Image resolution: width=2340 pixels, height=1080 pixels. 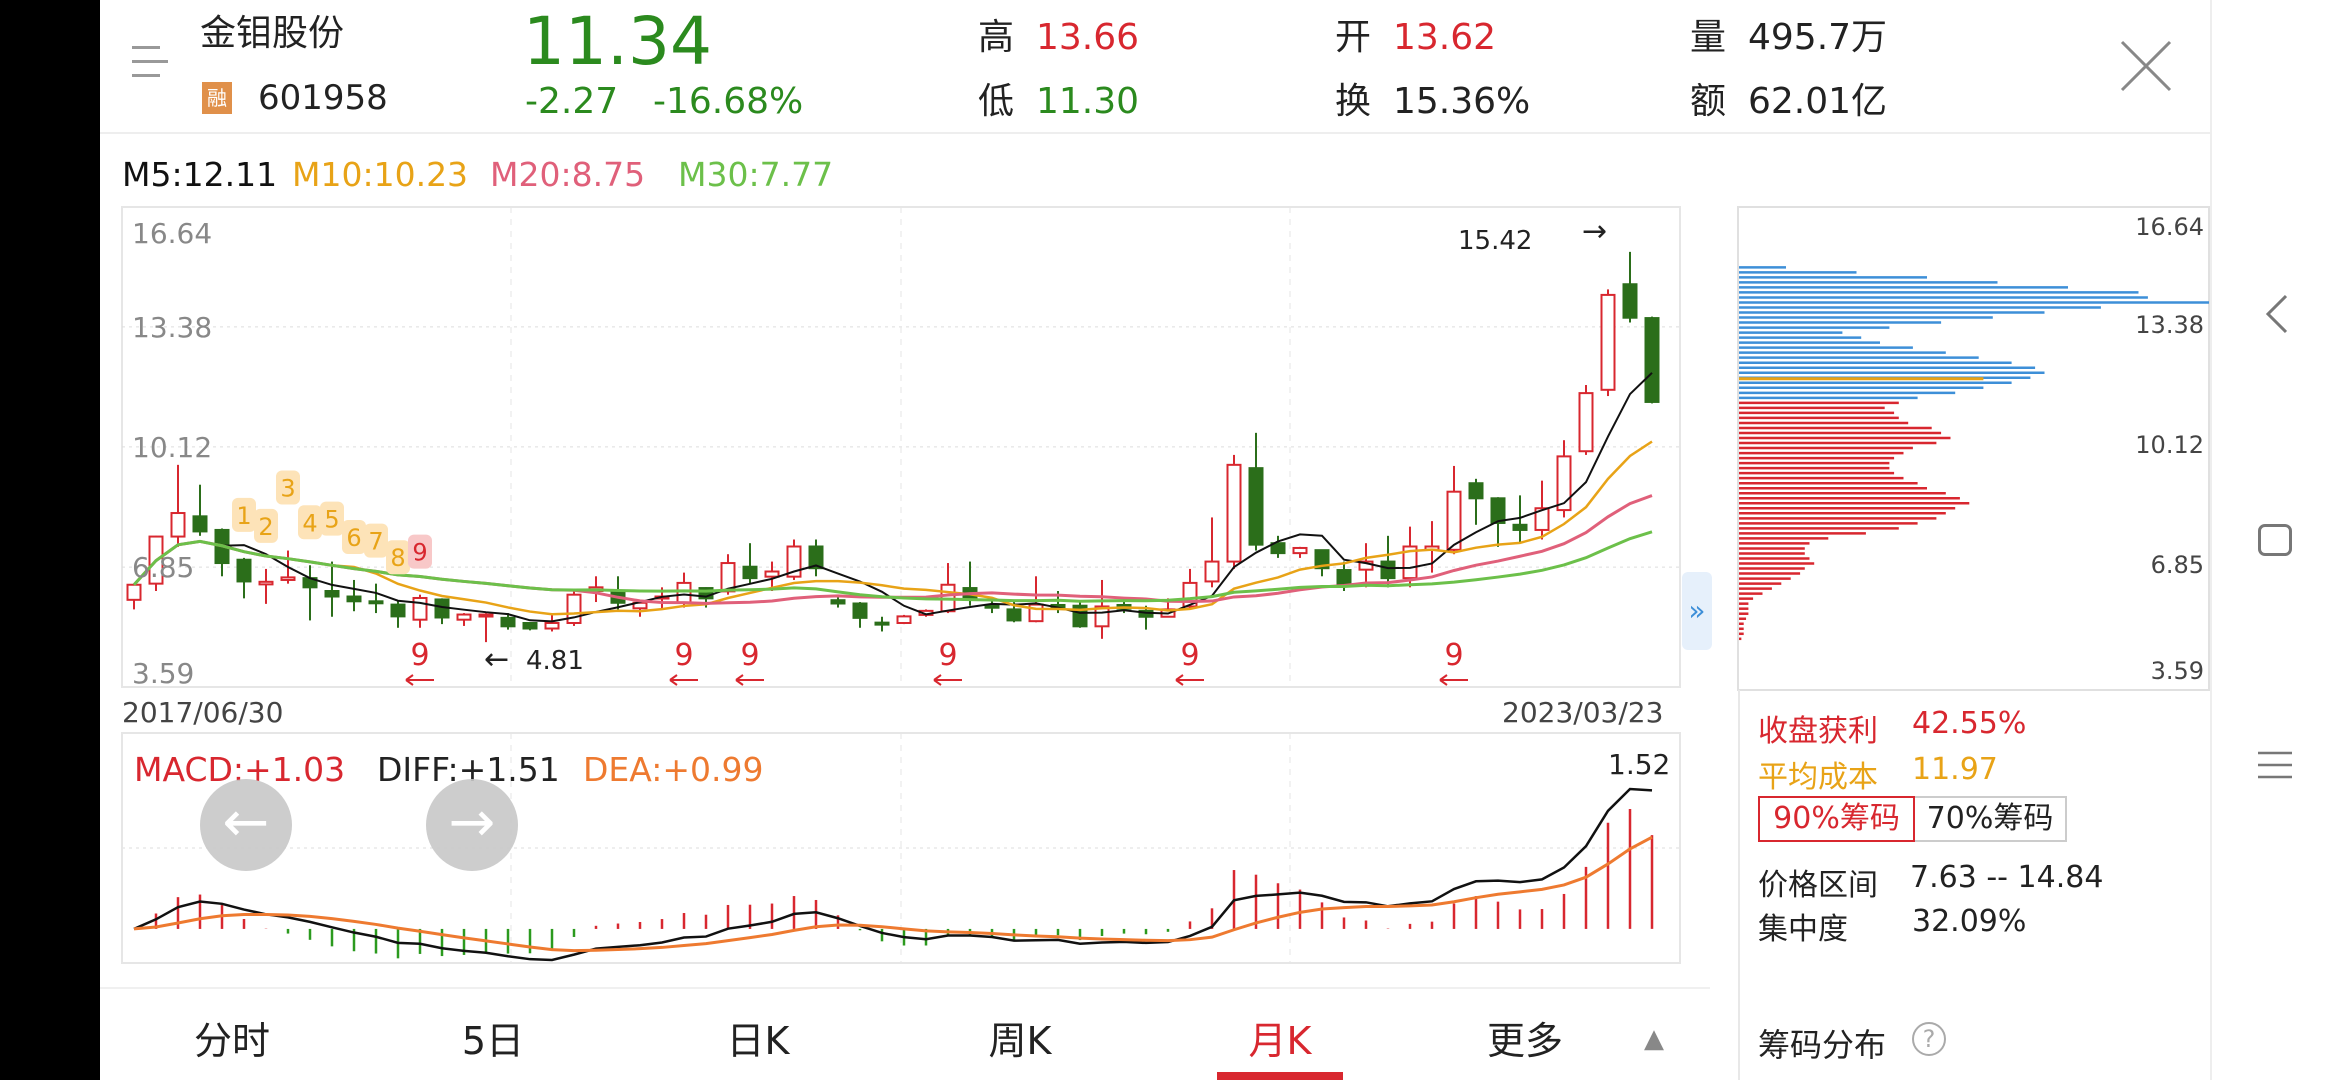 I want to click on menu-icon, so click(x=154, y=62).